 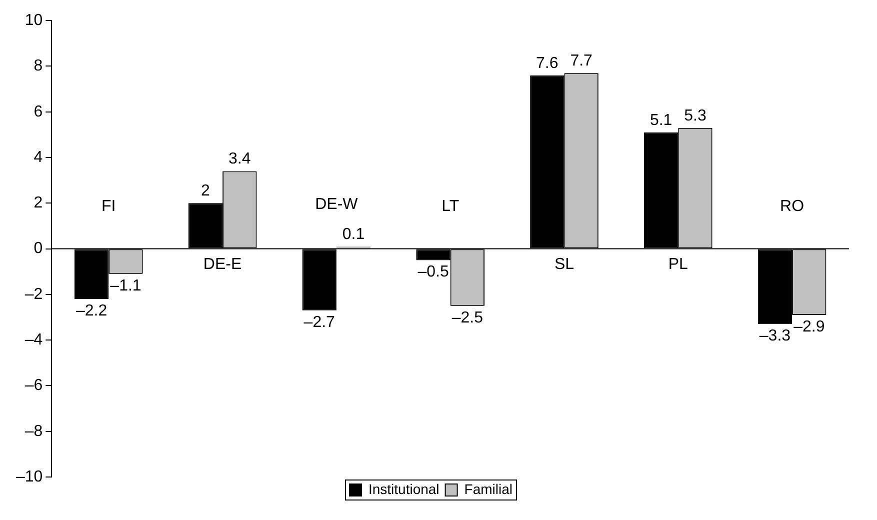 What do you see at coordinates (547, 63) in the screenshot?
I see `data-label: 7.6` at bounding box center [547, 63].